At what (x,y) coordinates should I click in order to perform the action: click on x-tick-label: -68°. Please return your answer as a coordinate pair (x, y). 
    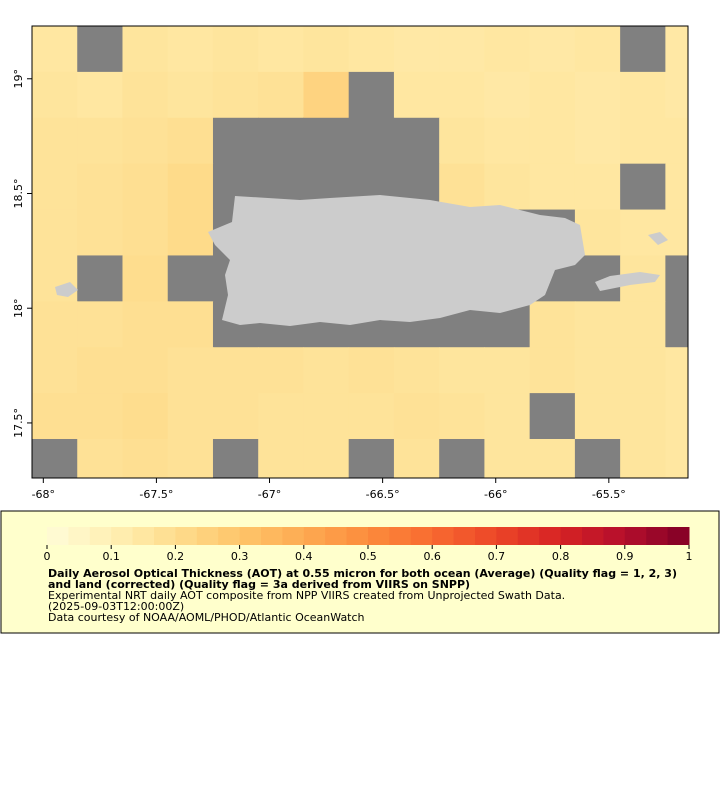
    Looking at the image, I should click on (43, 494).